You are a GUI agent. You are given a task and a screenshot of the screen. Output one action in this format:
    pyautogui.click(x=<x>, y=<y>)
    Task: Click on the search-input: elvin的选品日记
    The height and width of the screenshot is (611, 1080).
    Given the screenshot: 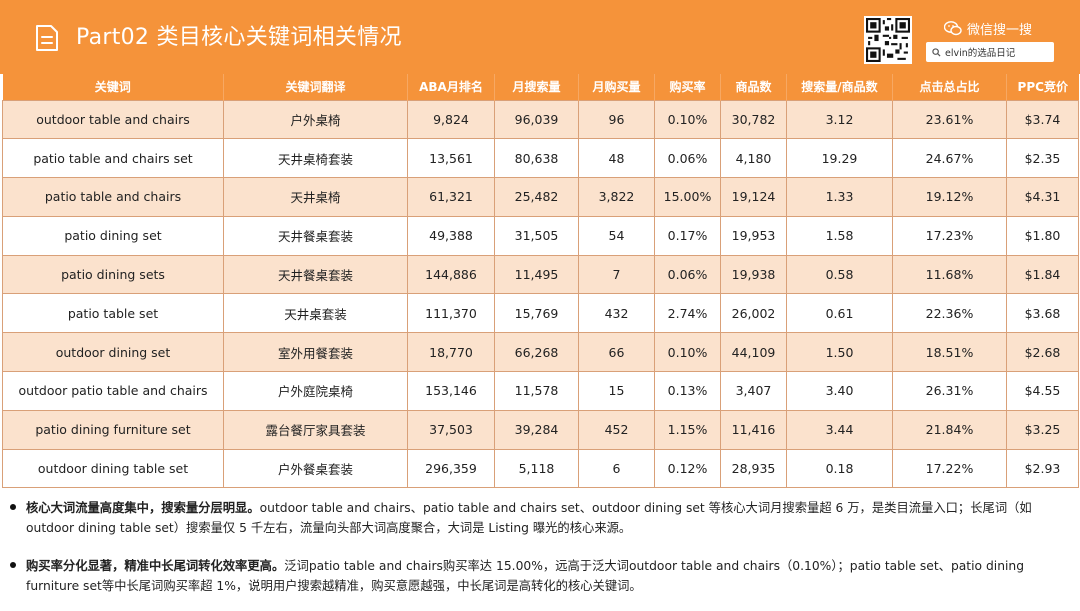 What is the action you would take?
    pyautogui.click(x=990, y=52)
    